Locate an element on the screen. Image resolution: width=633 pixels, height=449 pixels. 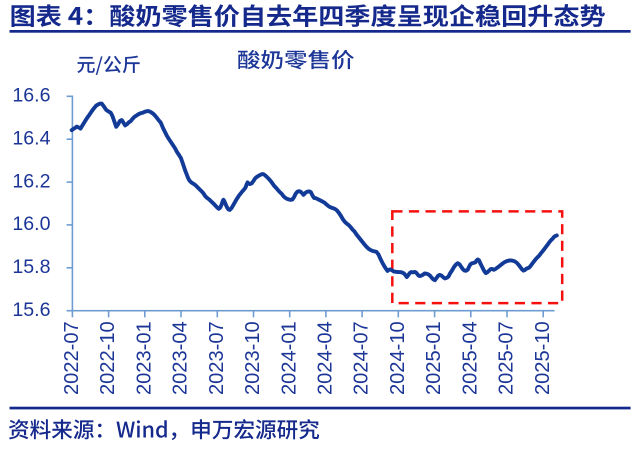
svg-text: 16.4 is located at coordinates (31, 138).